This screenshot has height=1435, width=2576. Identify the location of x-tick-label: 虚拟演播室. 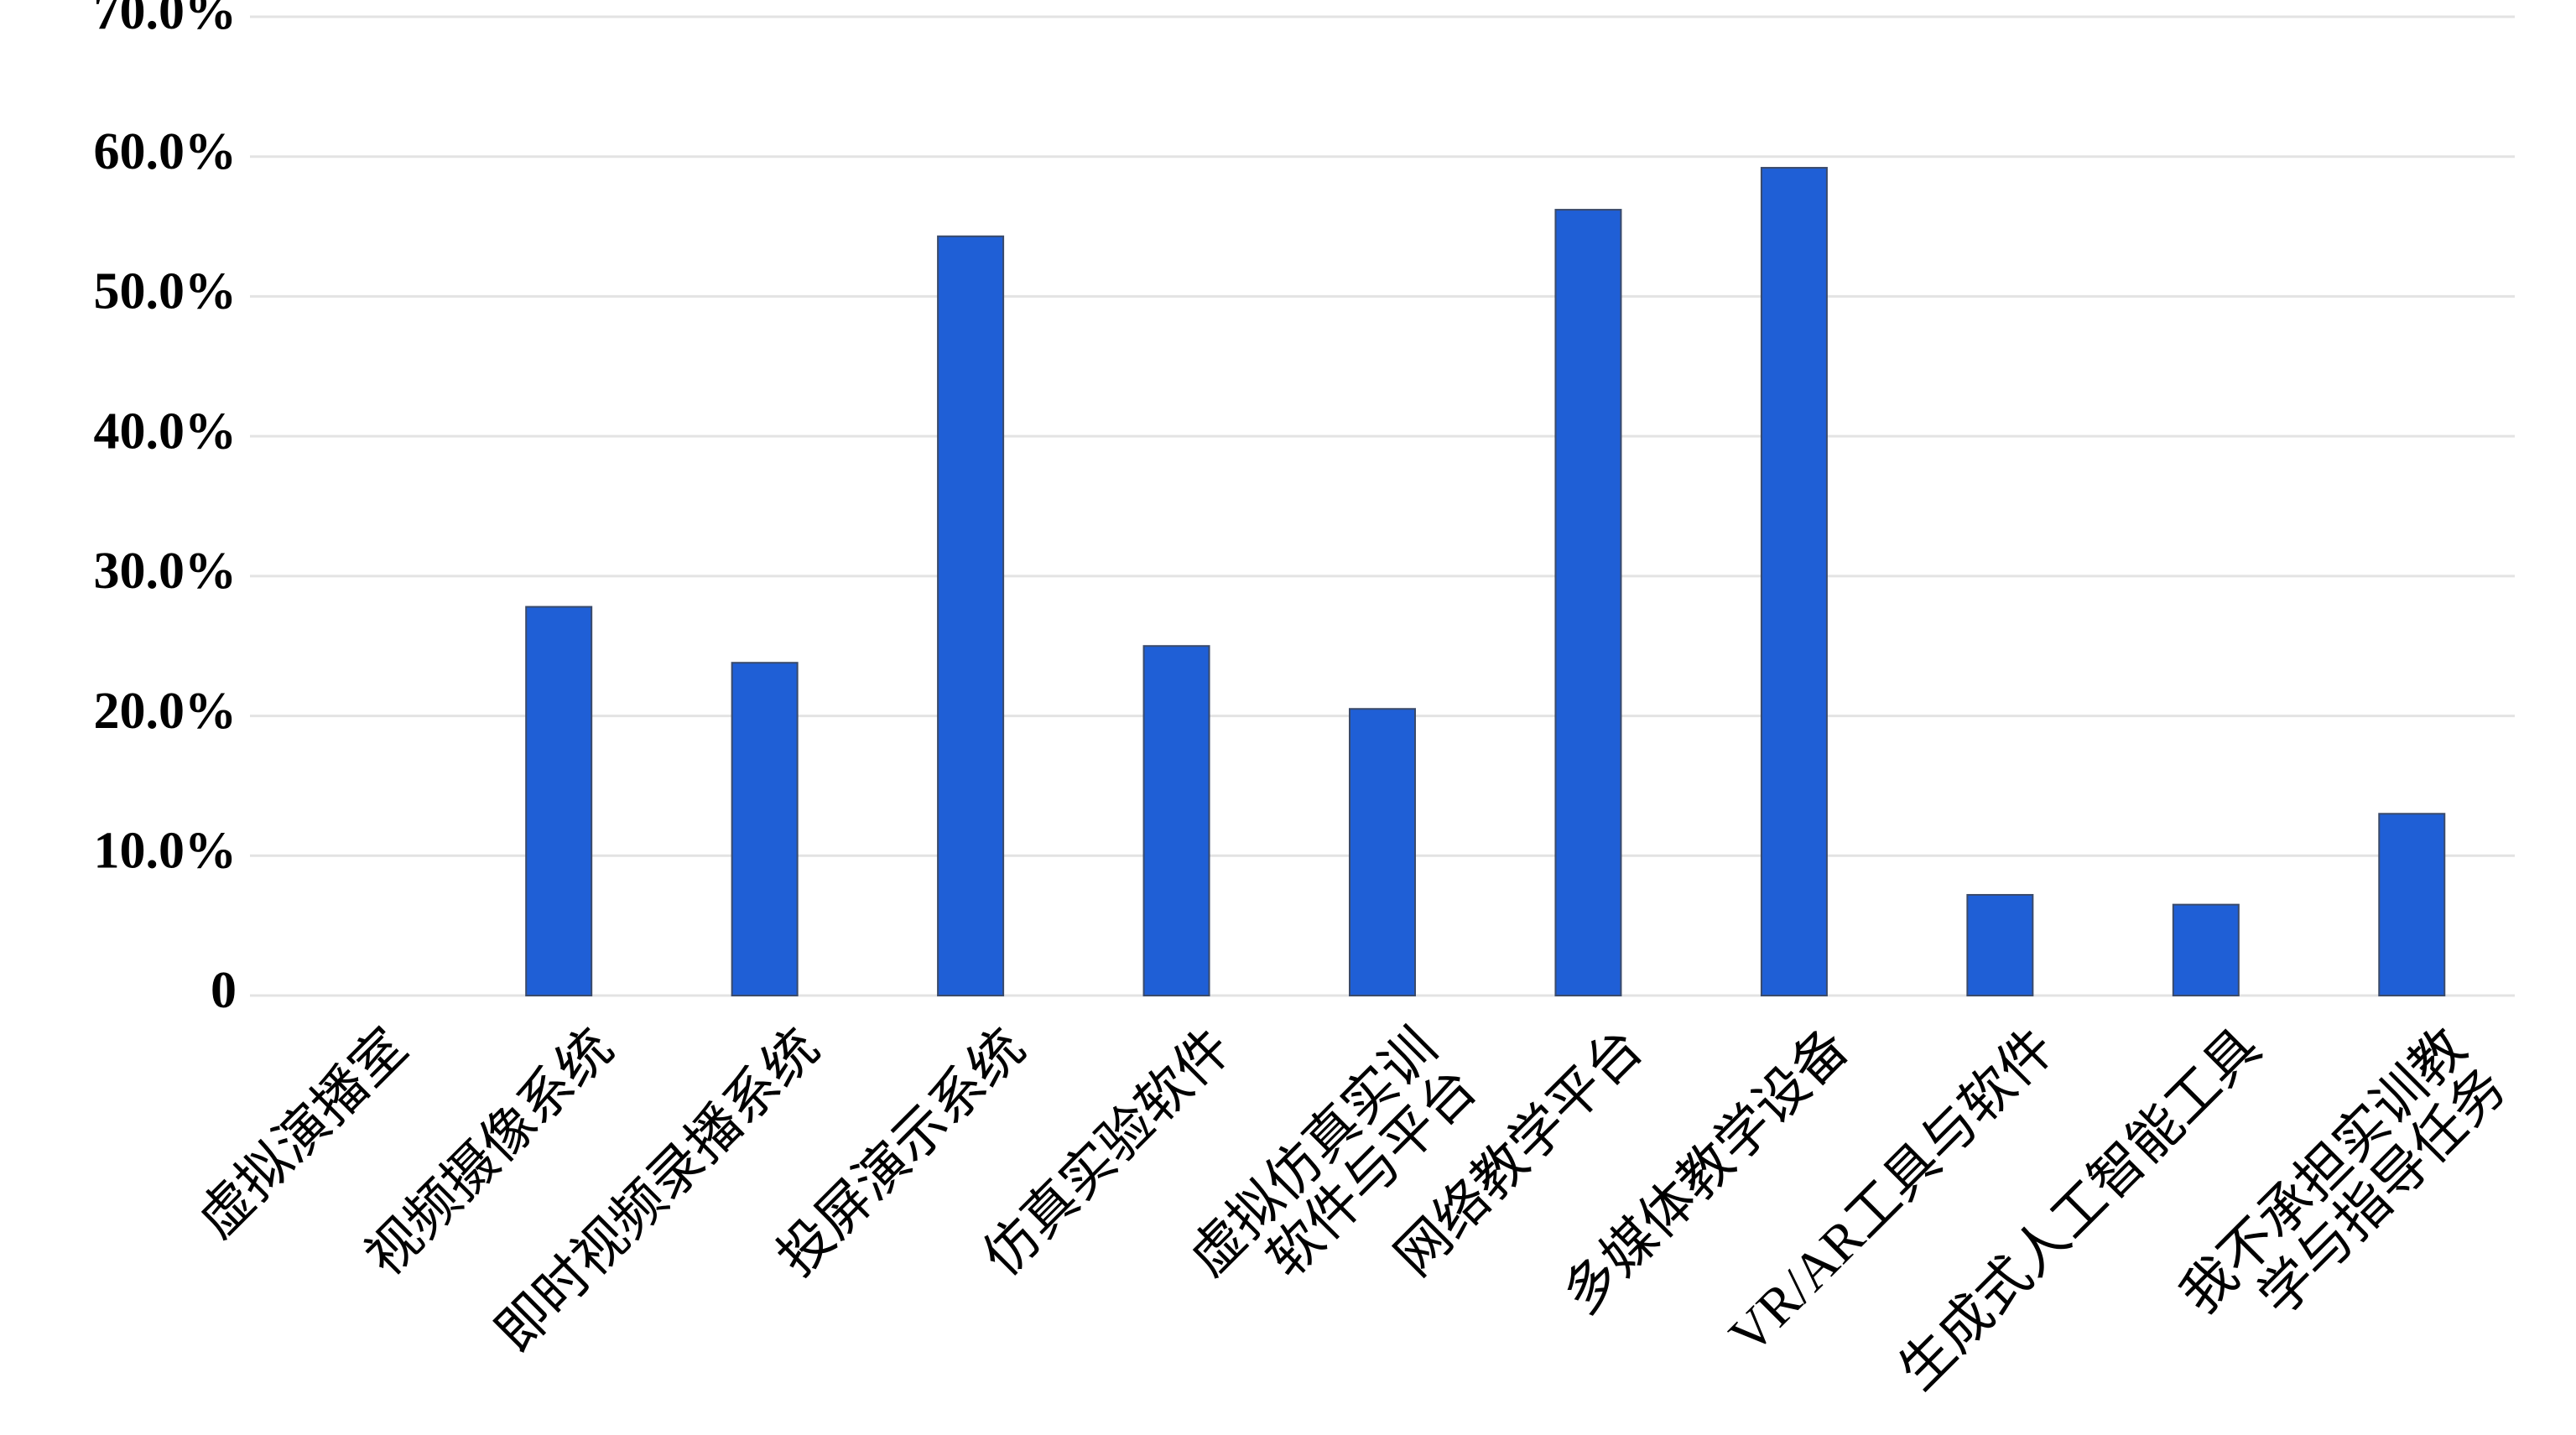
(302, 1133).